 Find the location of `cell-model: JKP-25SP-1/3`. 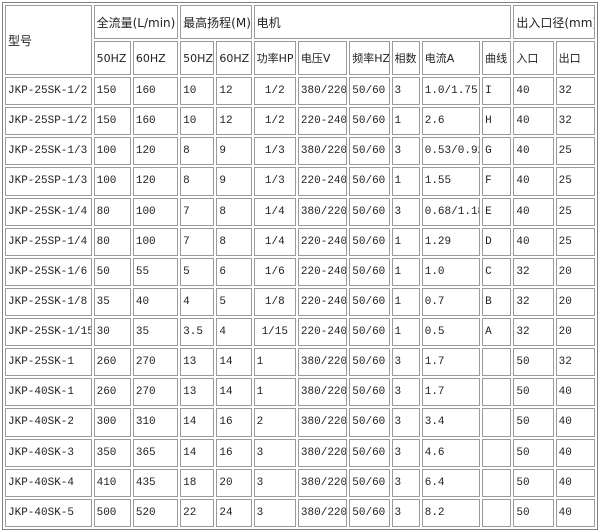

cell-model: JKP-25SP-1/3 is located at coordinates (48, 181).